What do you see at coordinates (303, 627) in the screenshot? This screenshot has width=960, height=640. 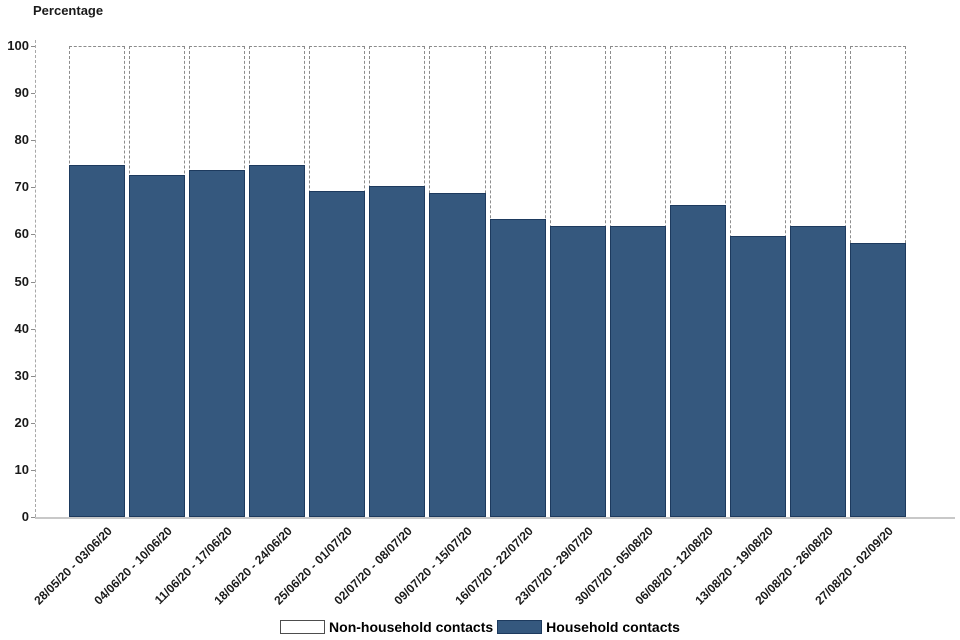 I see `legend-swatch-non-household` at bounding box center [303, 627].